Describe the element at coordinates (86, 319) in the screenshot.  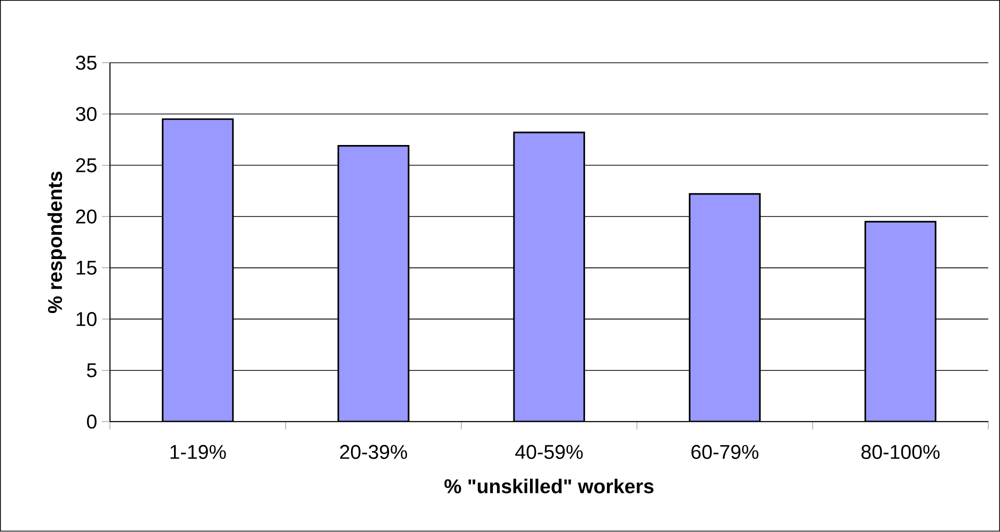
I see `y-tick-label: 10` at that location.